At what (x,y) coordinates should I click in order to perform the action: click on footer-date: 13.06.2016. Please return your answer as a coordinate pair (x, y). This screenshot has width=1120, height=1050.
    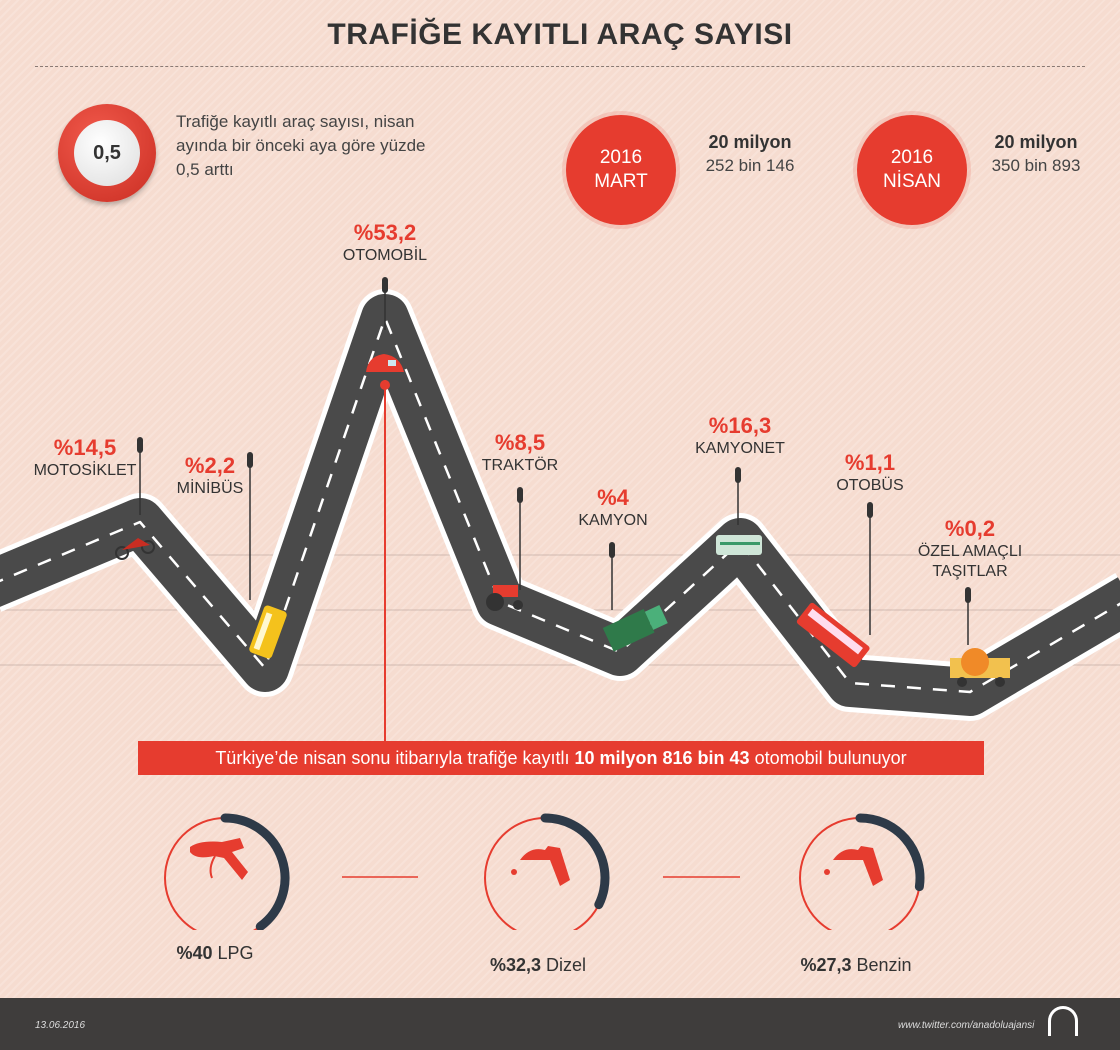
    Looking at the image, I should click on (60, 1025).